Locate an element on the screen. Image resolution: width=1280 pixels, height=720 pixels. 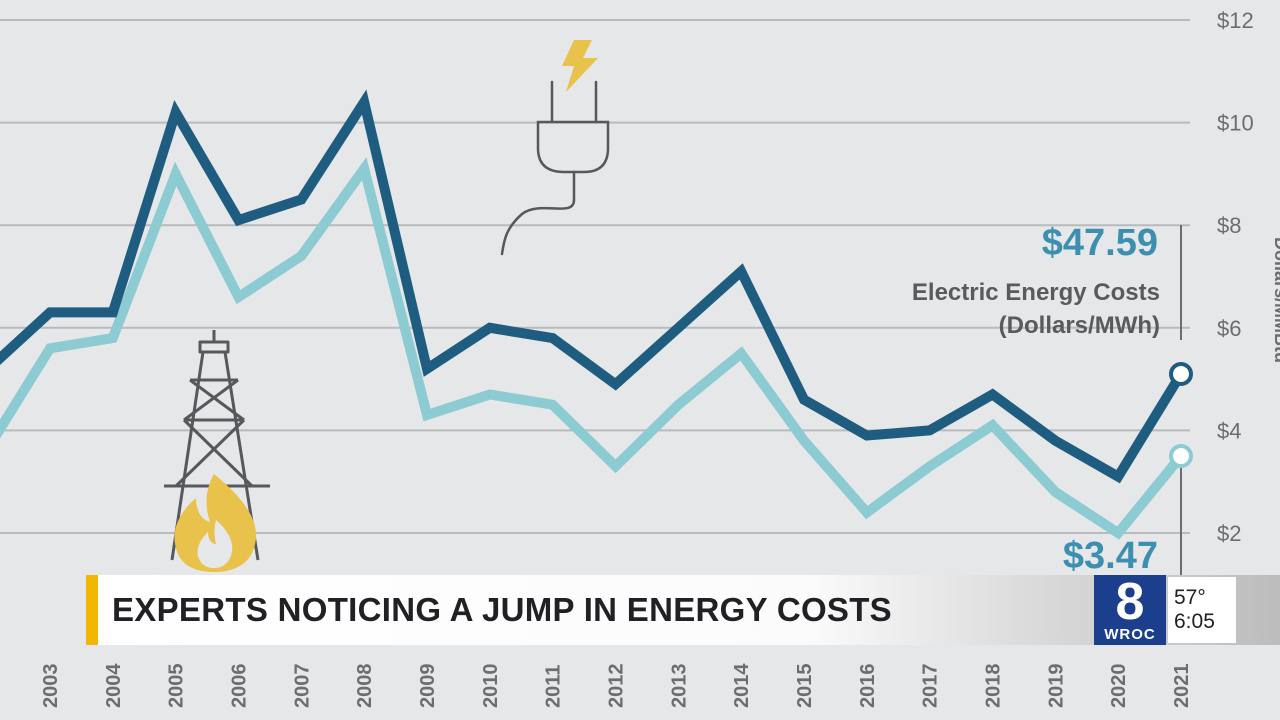
x-axis-tick-label: 2010 is located at coordinates (491, 686).